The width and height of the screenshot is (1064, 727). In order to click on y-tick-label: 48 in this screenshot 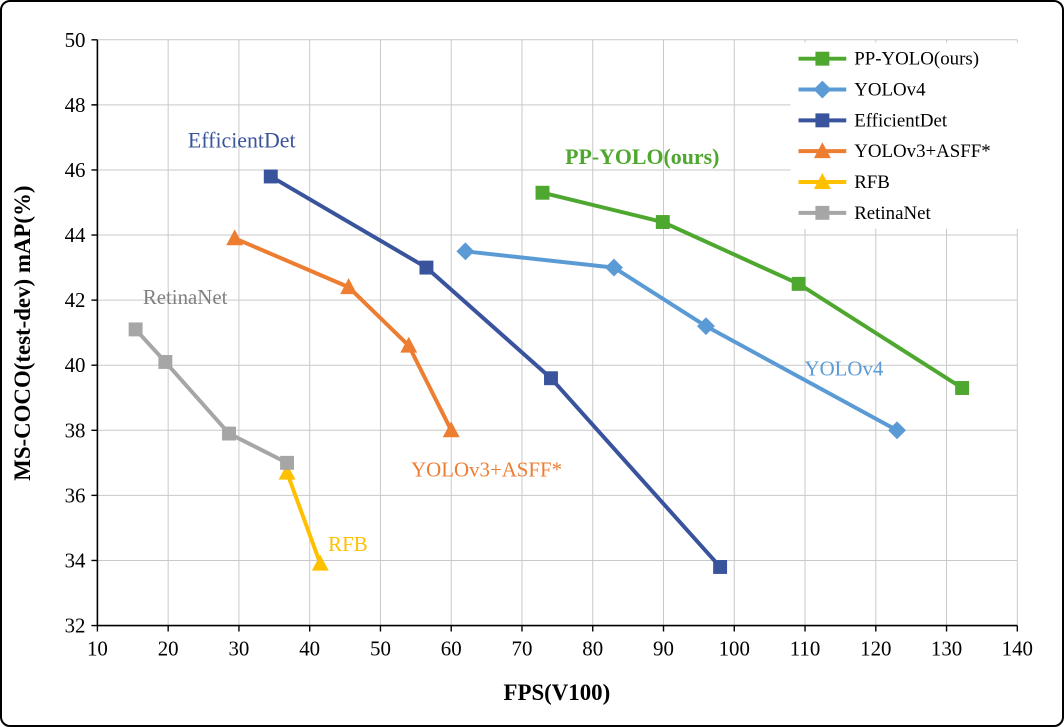, I will do `click(75, 105)`.